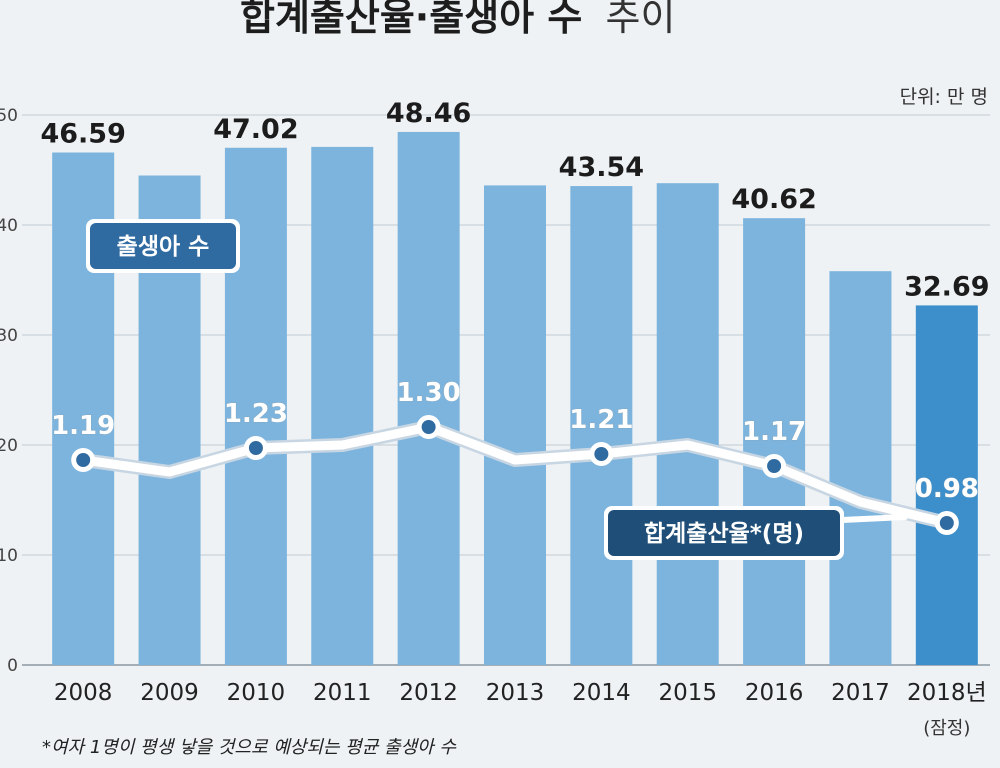 Image resolution: width=1000 pixels, height=768 pixels. Describe the element at coordinates (9, 226) in the screenshot. I see `y-tick-label: 40` at that location.